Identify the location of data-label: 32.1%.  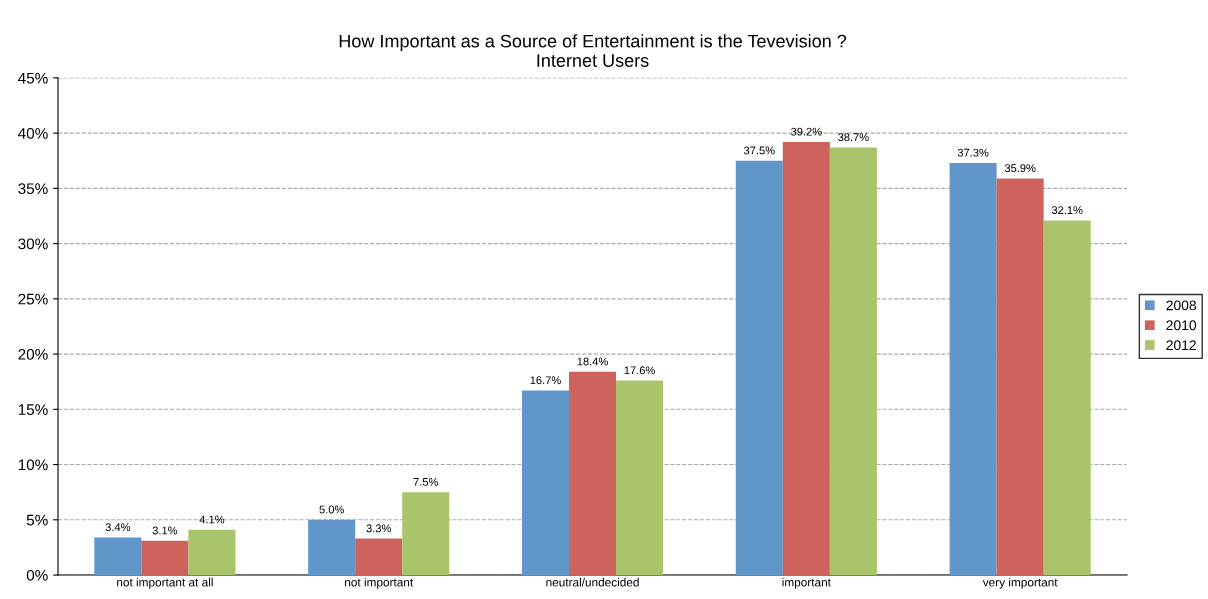
(1067, 210).